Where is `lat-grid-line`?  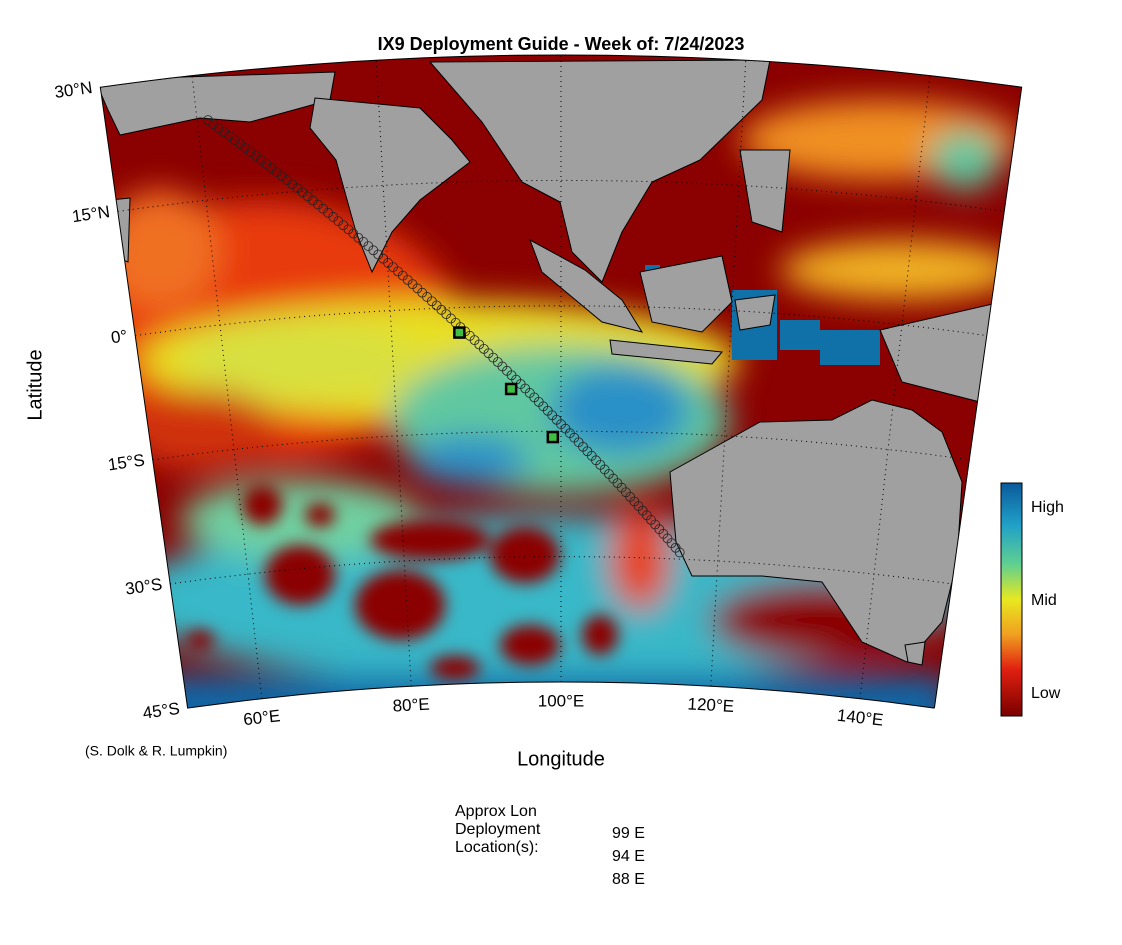 lat-grid-line is located at coordinates (561, 570).